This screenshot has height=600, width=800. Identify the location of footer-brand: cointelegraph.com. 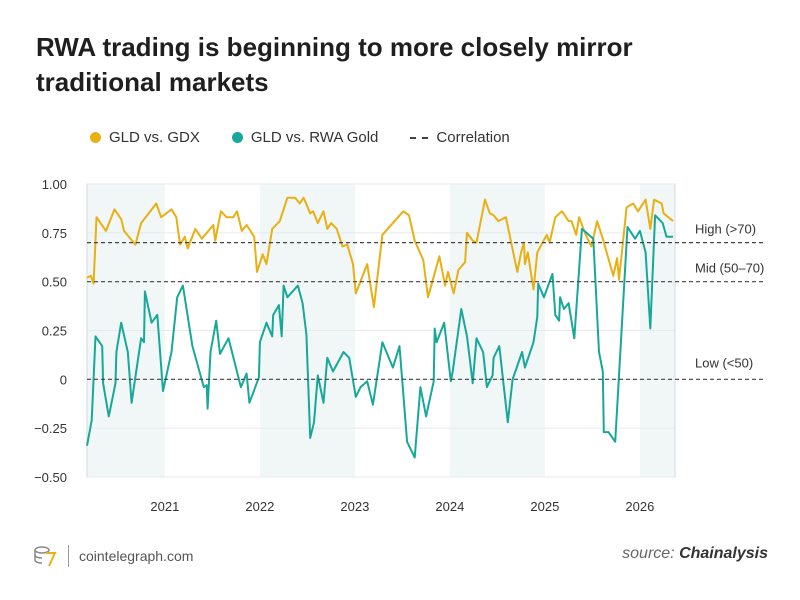
(112, 556).